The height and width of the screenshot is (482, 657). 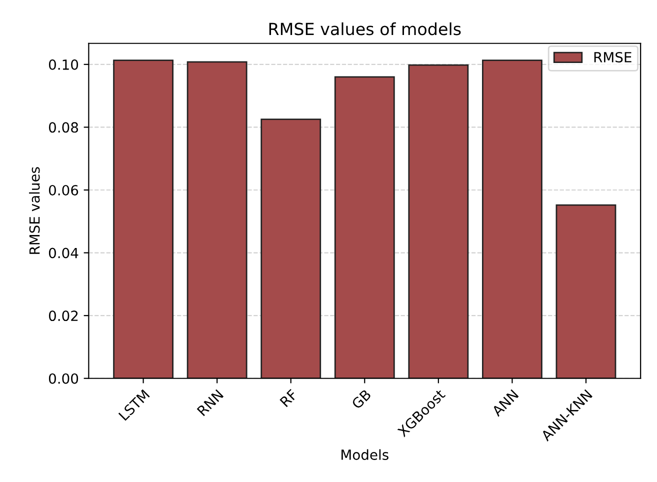 What do you see at coordinates (63, 127) in the screenshot?
I see `y-tick-label: 0.08` at bounding box center [63, 127].